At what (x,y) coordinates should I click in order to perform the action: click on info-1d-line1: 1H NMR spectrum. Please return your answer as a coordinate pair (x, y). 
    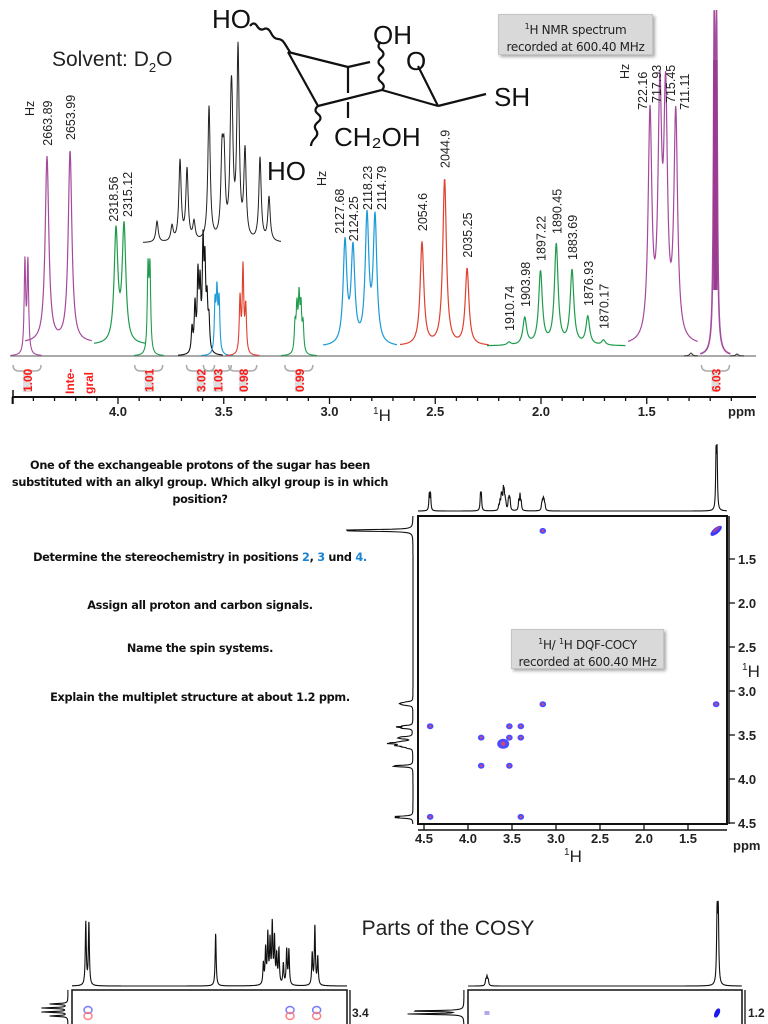
    Looking at the image, I should click on (575, 29).